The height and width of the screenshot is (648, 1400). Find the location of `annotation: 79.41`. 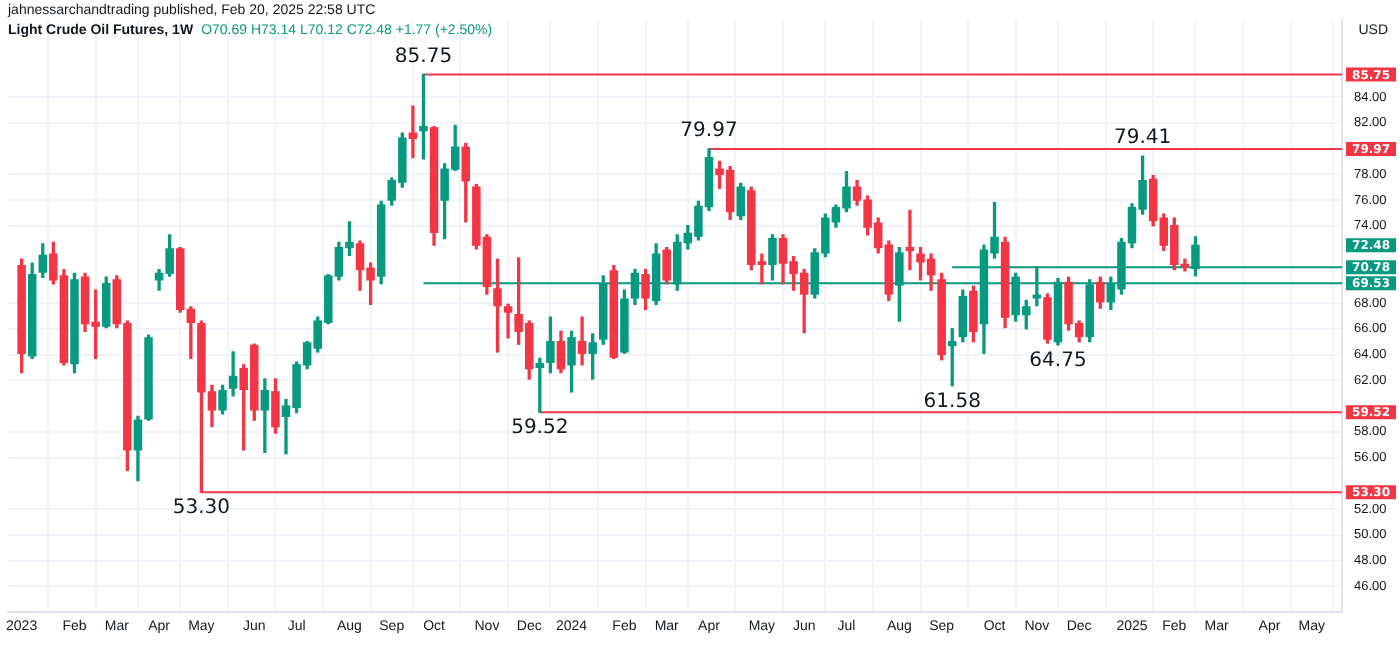

annotation: 79.41 is located at coordinates (1142, 138).